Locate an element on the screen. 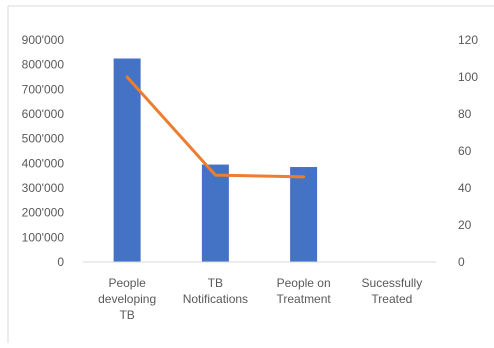 The image size is (494, 348). right-tick-label: 80 is located at coordinates (465, 114).